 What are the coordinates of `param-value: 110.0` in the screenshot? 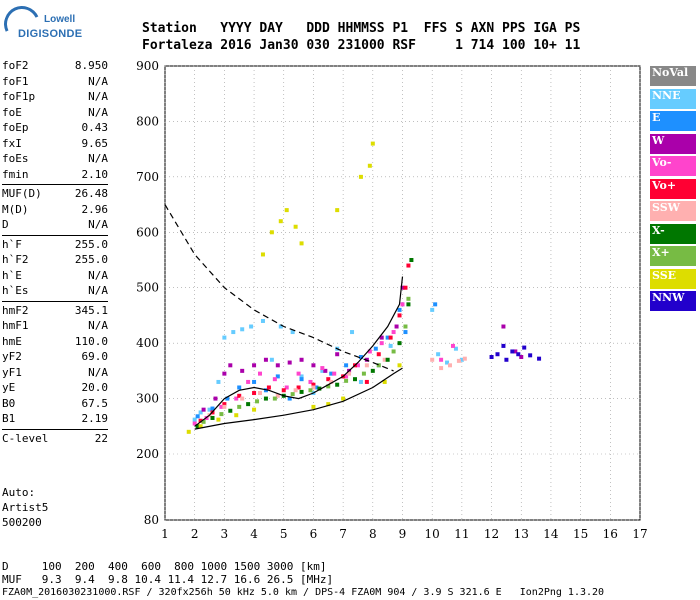 It's located at (91, 341).